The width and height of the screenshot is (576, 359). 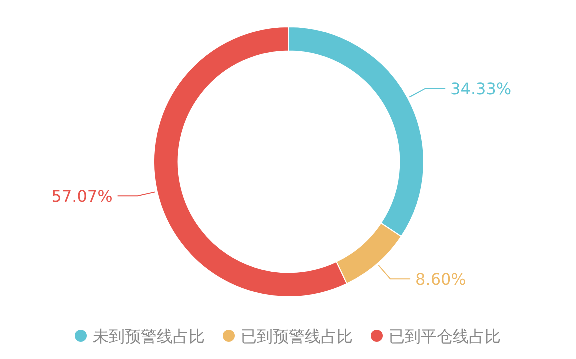 I want to click on legend-label: 已到平仓线占比, so click(x=445, y=336).